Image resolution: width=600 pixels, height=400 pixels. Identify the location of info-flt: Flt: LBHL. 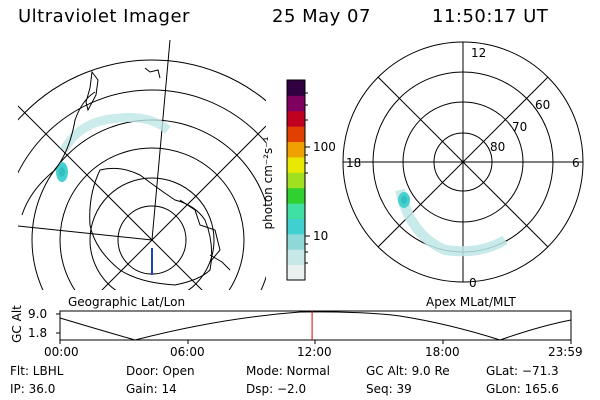
(37, 371).